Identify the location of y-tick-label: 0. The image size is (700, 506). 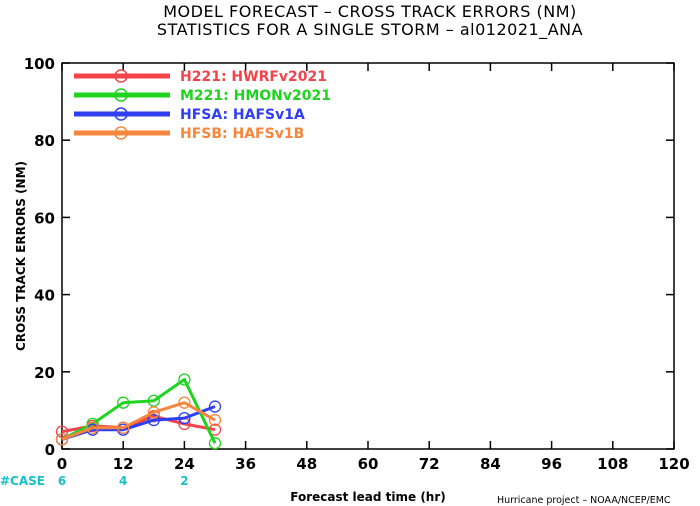
(50, 450).